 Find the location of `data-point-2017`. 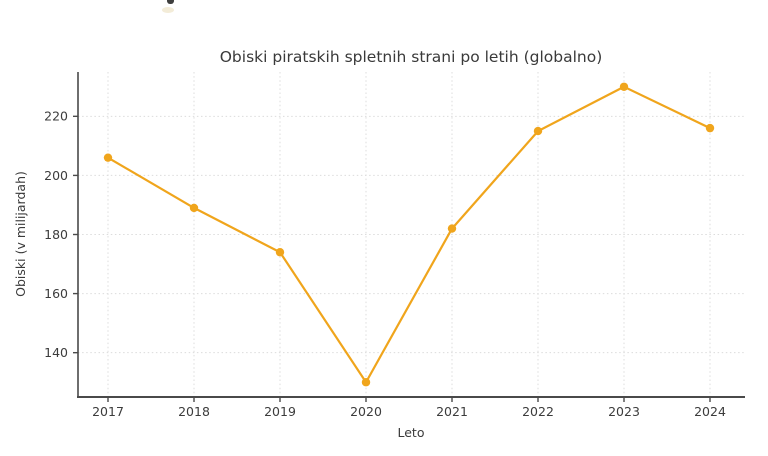

data-point-2017 is located at coordinates (108, 157).